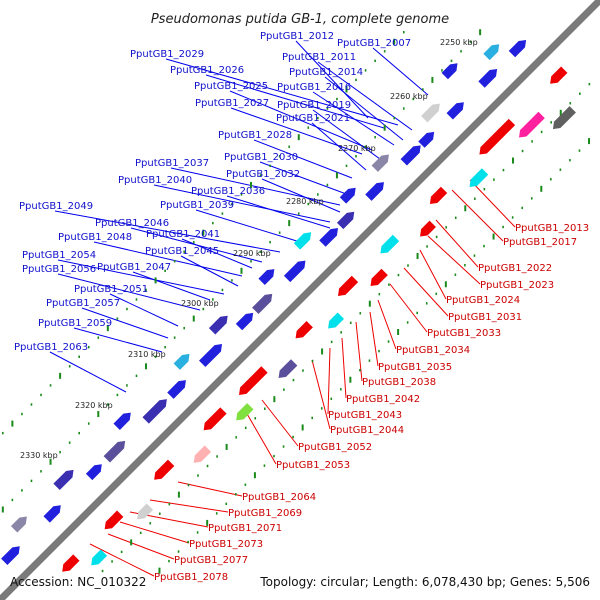  Describe the element at coordinates (552, 228) in the screenshot. I see `gene-label-pputgb1_2013: PputGB1_2013` at that location.